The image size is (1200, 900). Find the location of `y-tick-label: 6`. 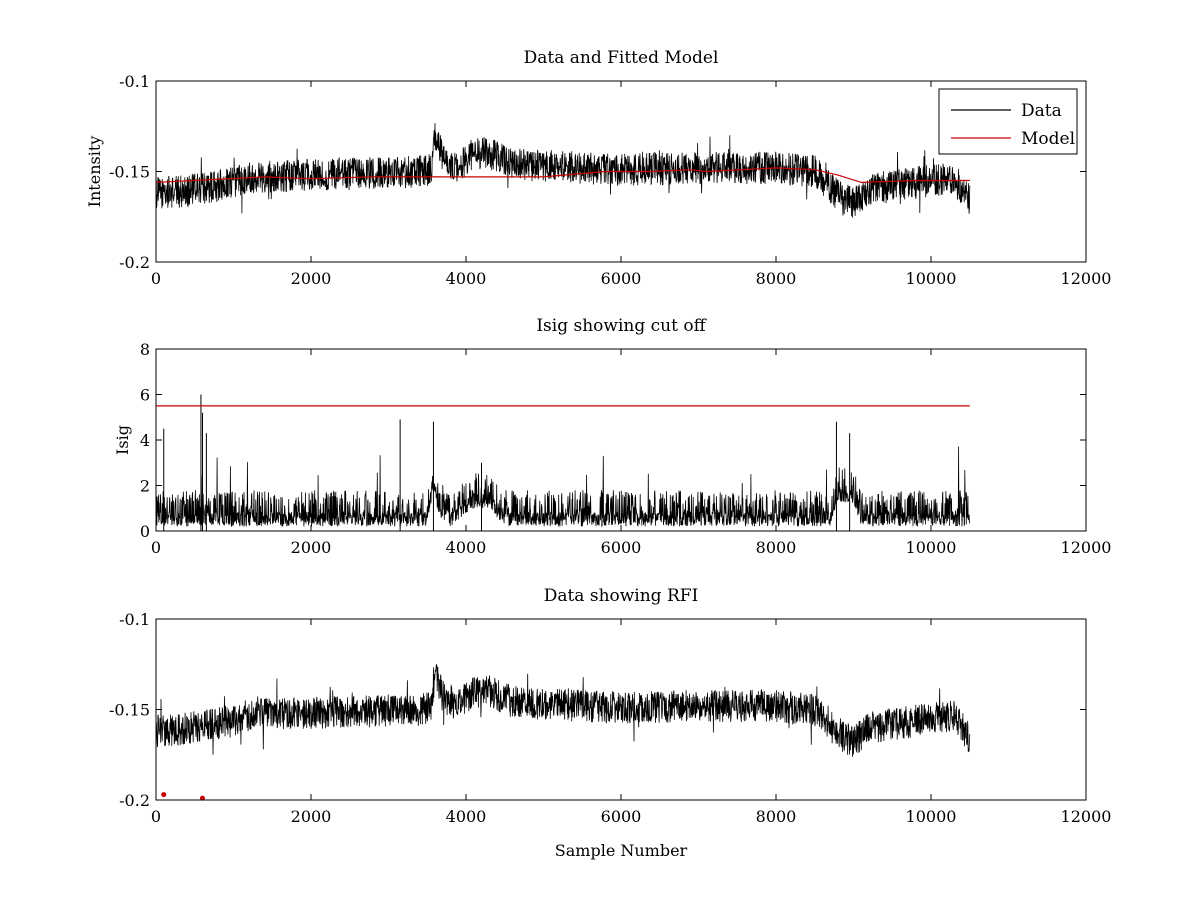

y-tick-label: 6 is located at coordinates (145, 395).